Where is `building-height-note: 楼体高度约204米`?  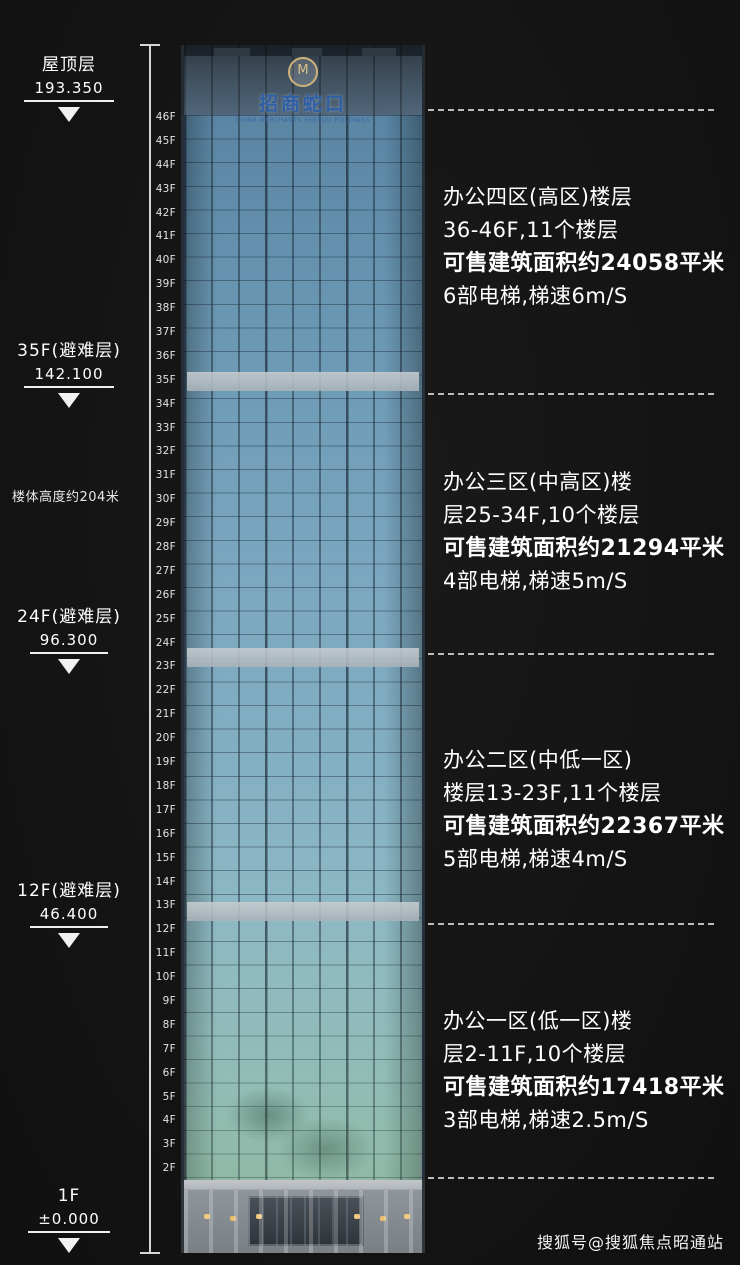 building-height-note: 楼体高度约204米 is located at coordinates (66, 497).